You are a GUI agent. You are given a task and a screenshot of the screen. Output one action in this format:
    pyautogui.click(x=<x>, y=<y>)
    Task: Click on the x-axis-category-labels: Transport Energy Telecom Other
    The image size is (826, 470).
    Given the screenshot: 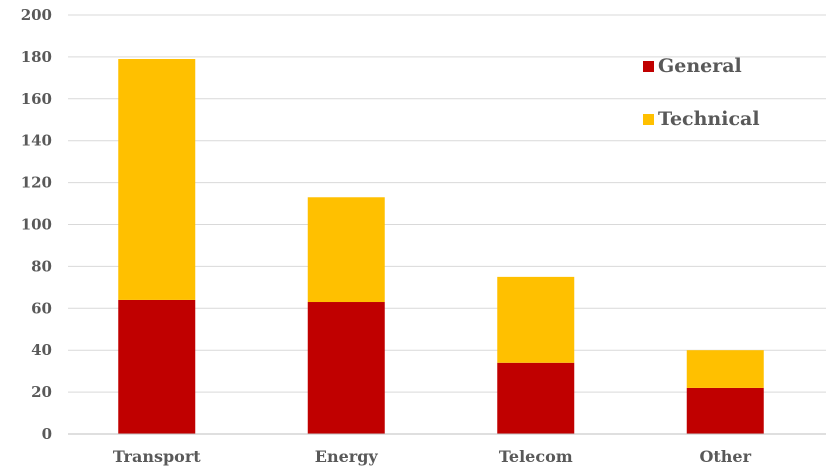 What is the action you would take?
    pyautogui.click(x=432, y=456)
    